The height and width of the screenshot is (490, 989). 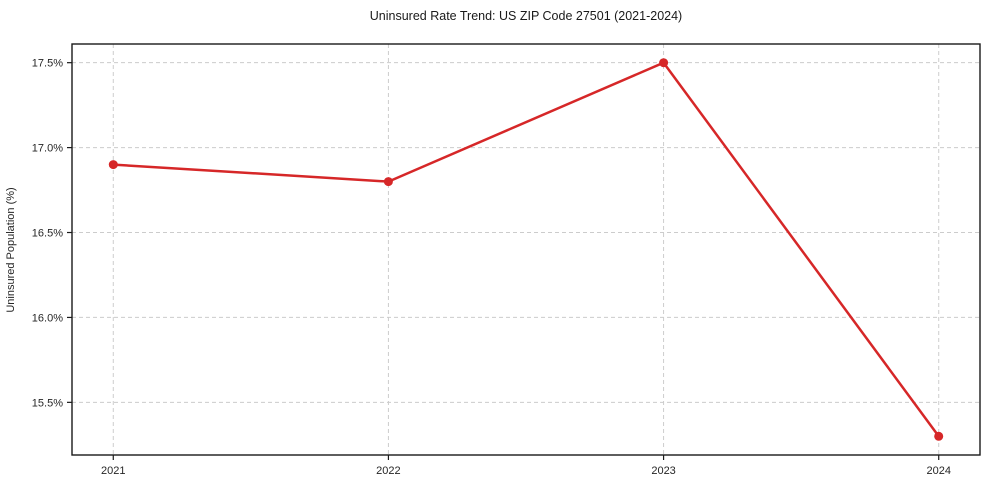 I want to click on x-tick-label: 2021, so click(x=113, y=471).